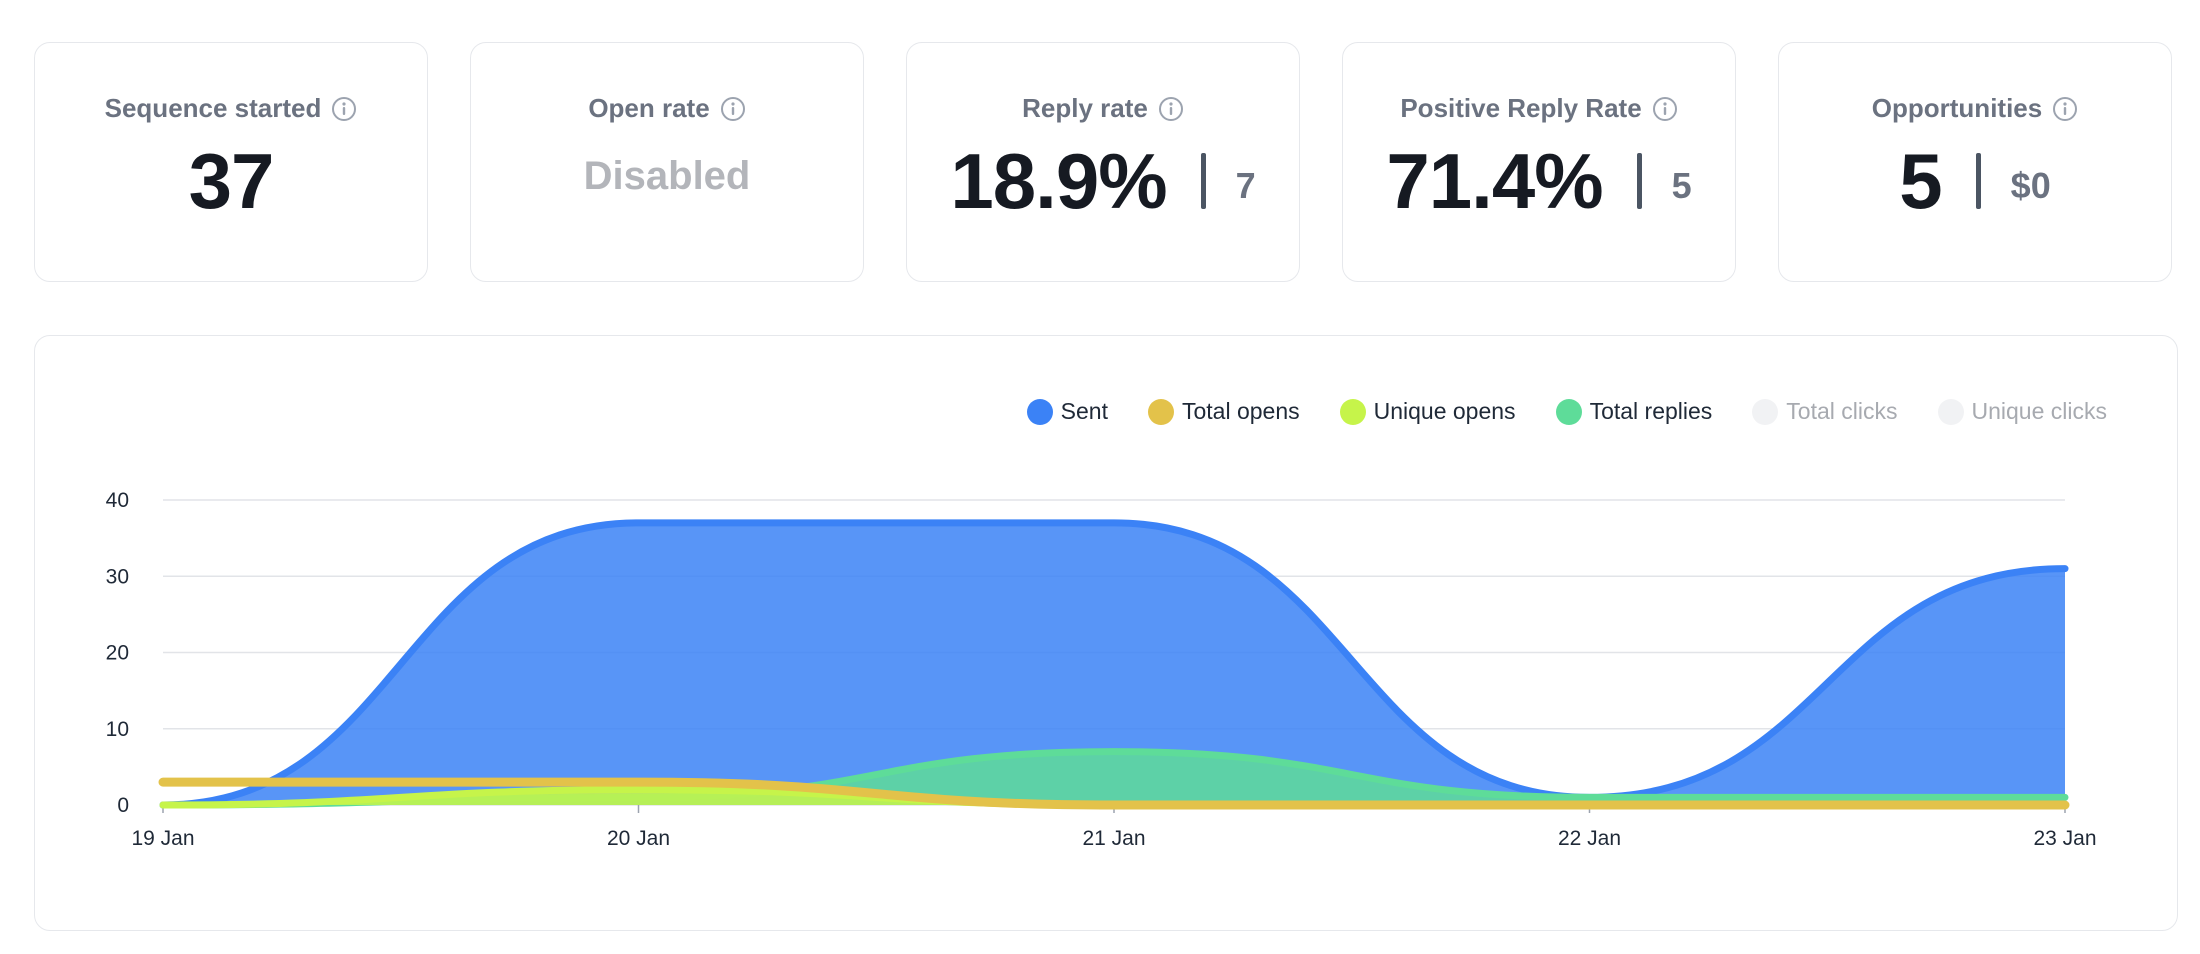 This screenshot has height=954, width=2200. I want to click on legend-item-total-replies: Total replies, so click(1634, 411).